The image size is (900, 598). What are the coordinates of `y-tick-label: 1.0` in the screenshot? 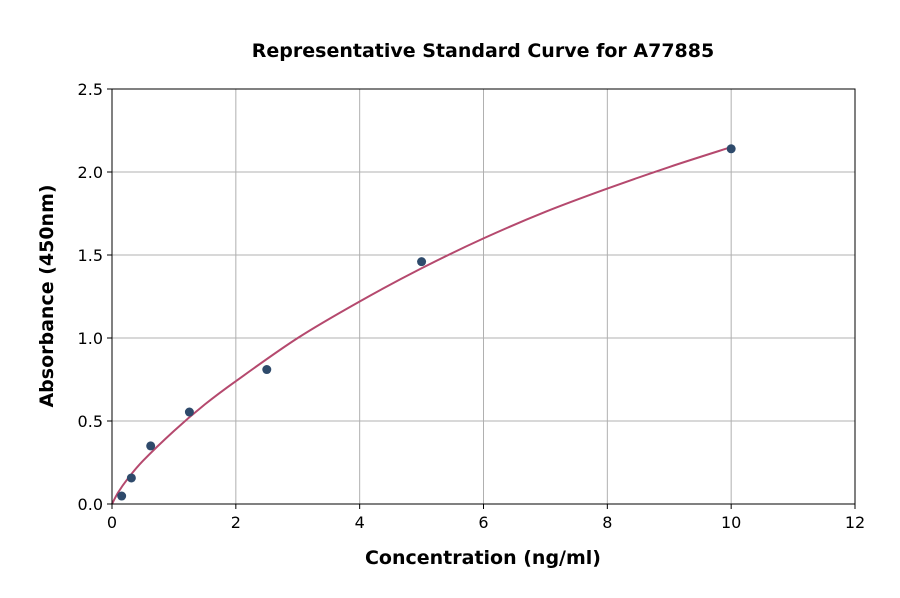 It's located at (90, 338).